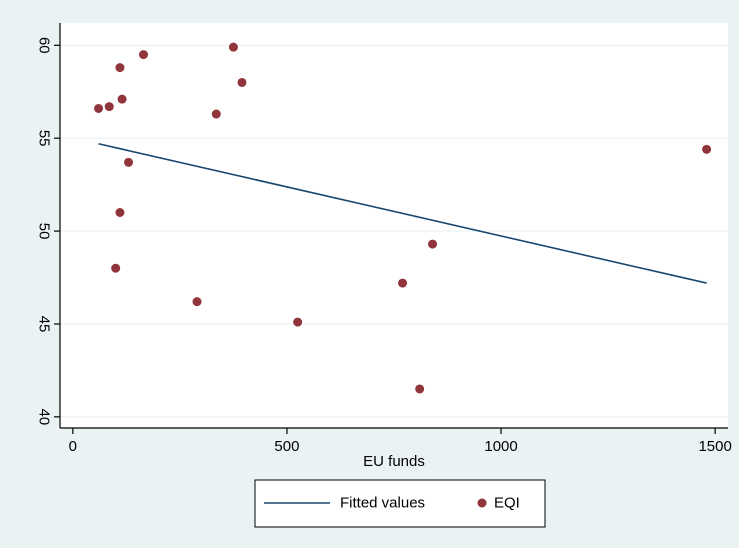 The image size is (739, 548). I want to click on legend: Fitted values EQI, so click(400, 503).